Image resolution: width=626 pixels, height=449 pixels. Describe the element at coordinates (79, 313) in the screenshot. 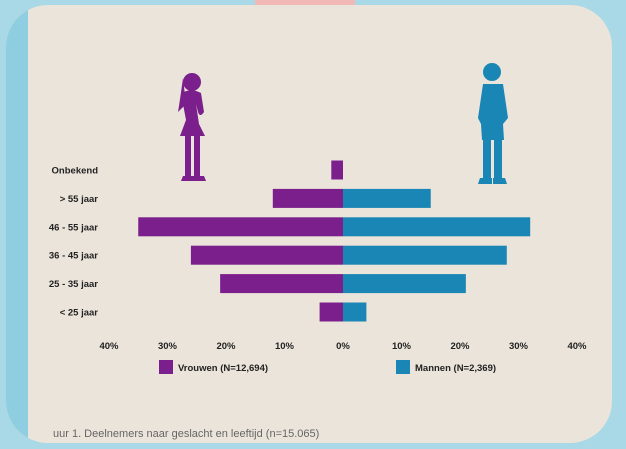

I see `category-label: < 25 jaar` at that location.